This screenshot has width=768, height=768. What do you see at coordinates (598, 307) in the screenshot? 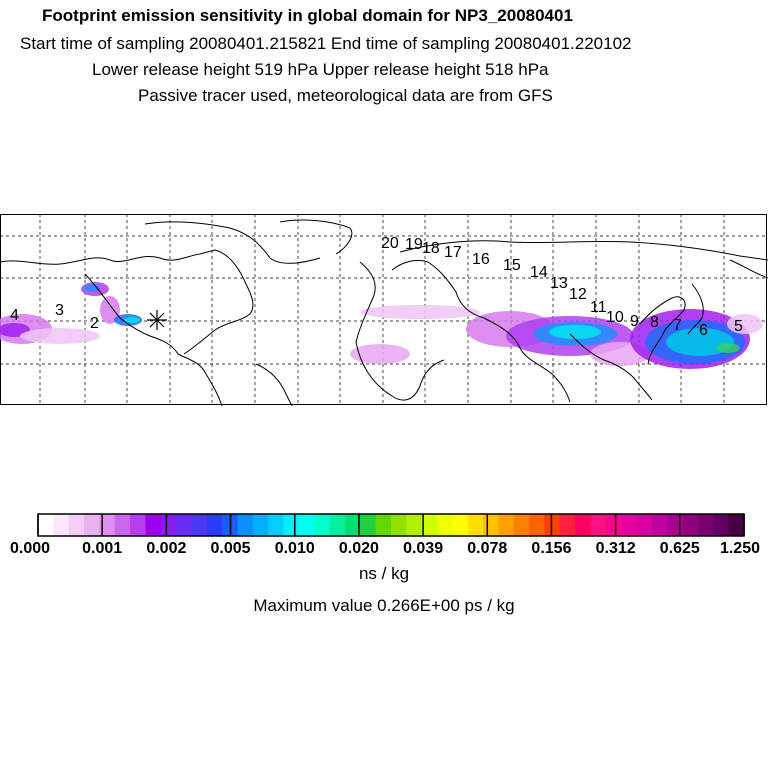
I see `trajectory-label-11: 11` at bounding box center [598, 307].